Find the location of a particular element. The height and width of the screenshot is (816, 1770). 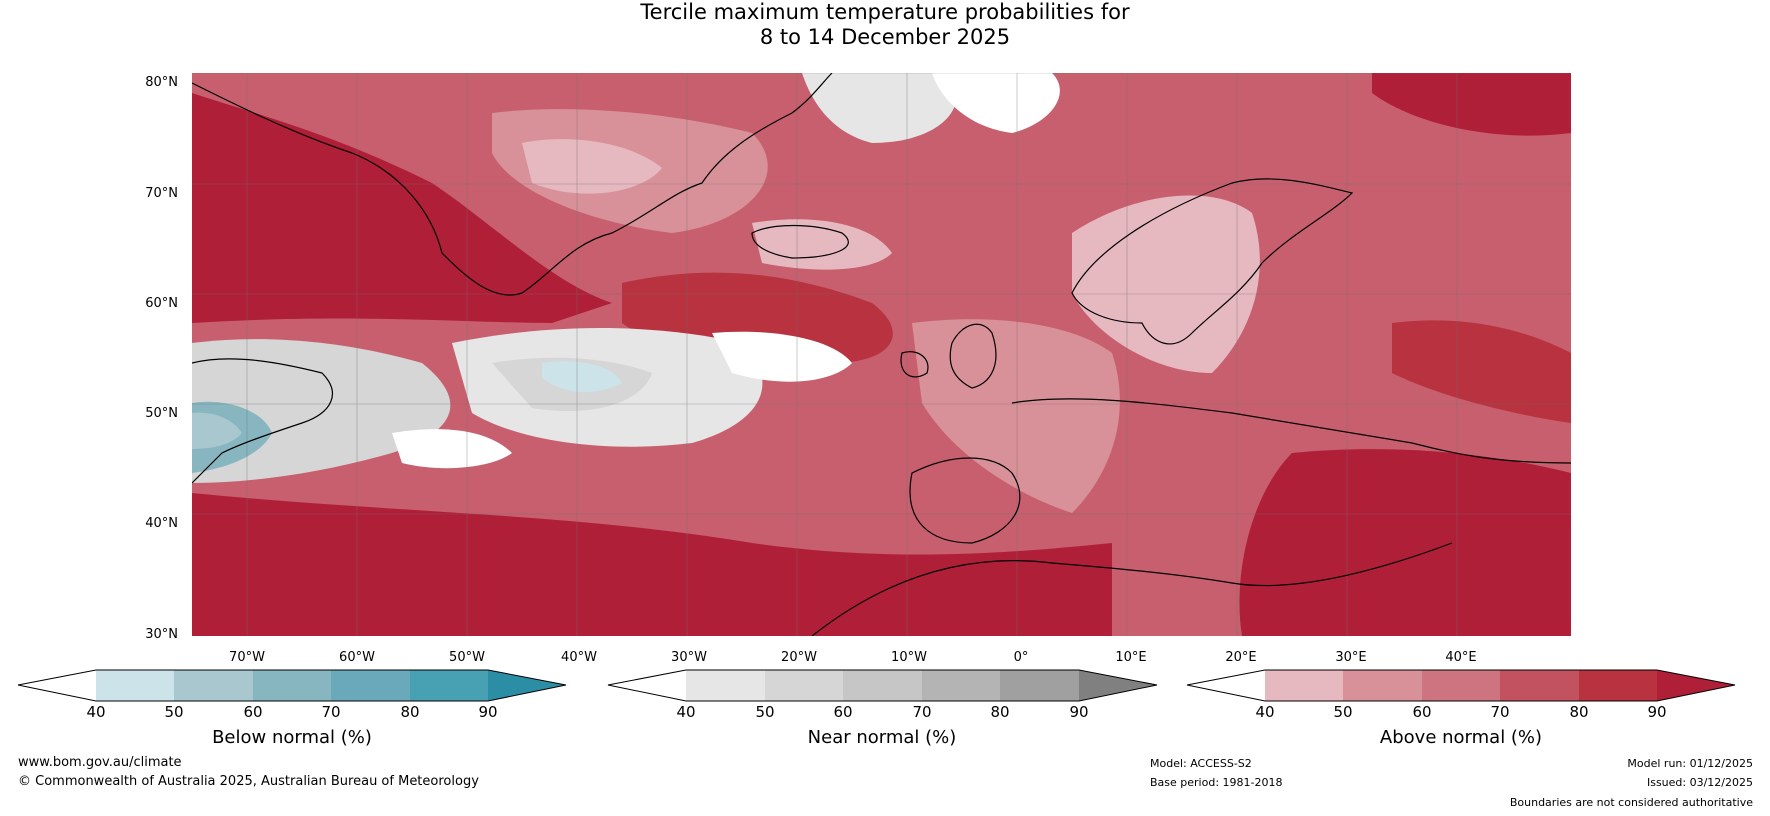

colorbar-near-normal is located at coordinates (882, 685).